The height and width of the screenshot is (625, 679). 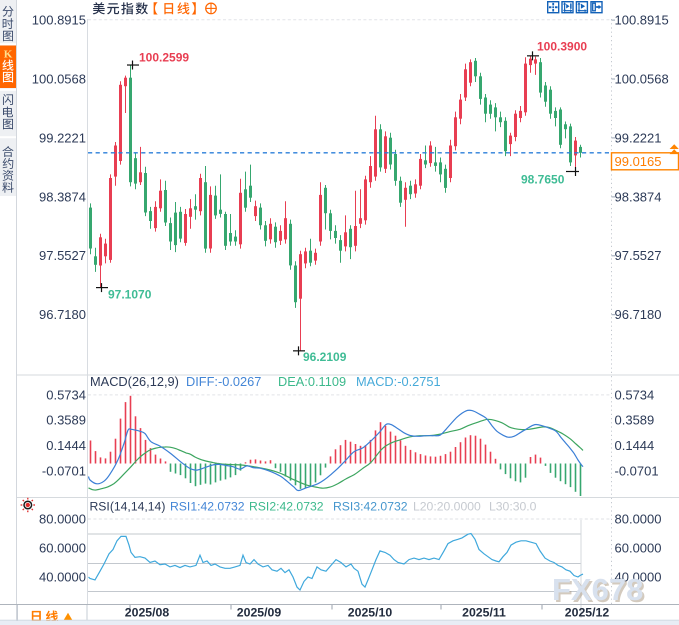 What do you see at coordinates (207, 507) in the screenshot?
I see `svg-text: RSI1:42.0732` at bounding box center [207, 507].